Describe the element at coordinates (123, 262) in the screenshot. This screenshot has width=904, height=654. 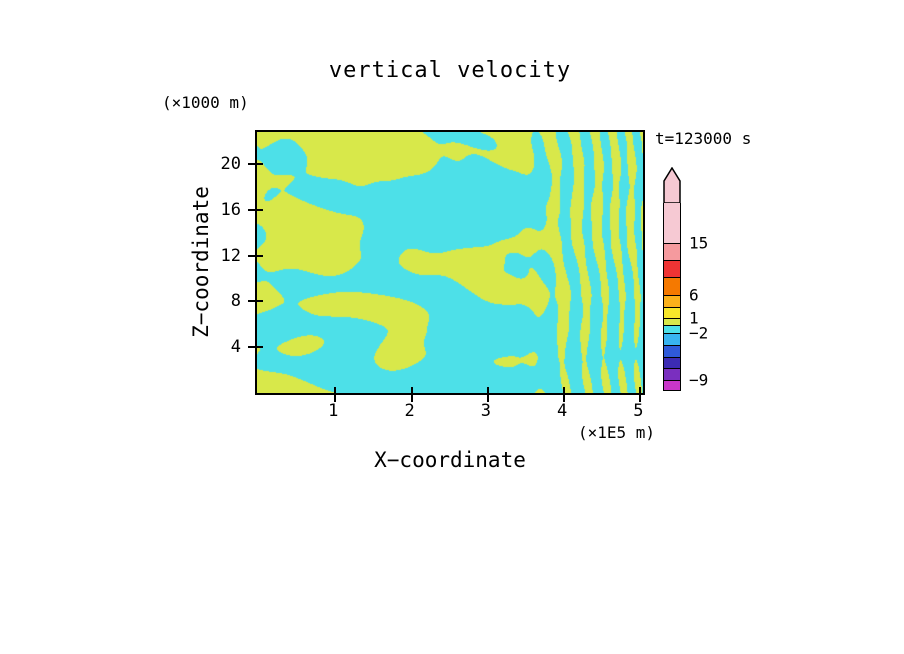
I see `z-axis-tick-labels: 4 8 12 16 20` at that location.